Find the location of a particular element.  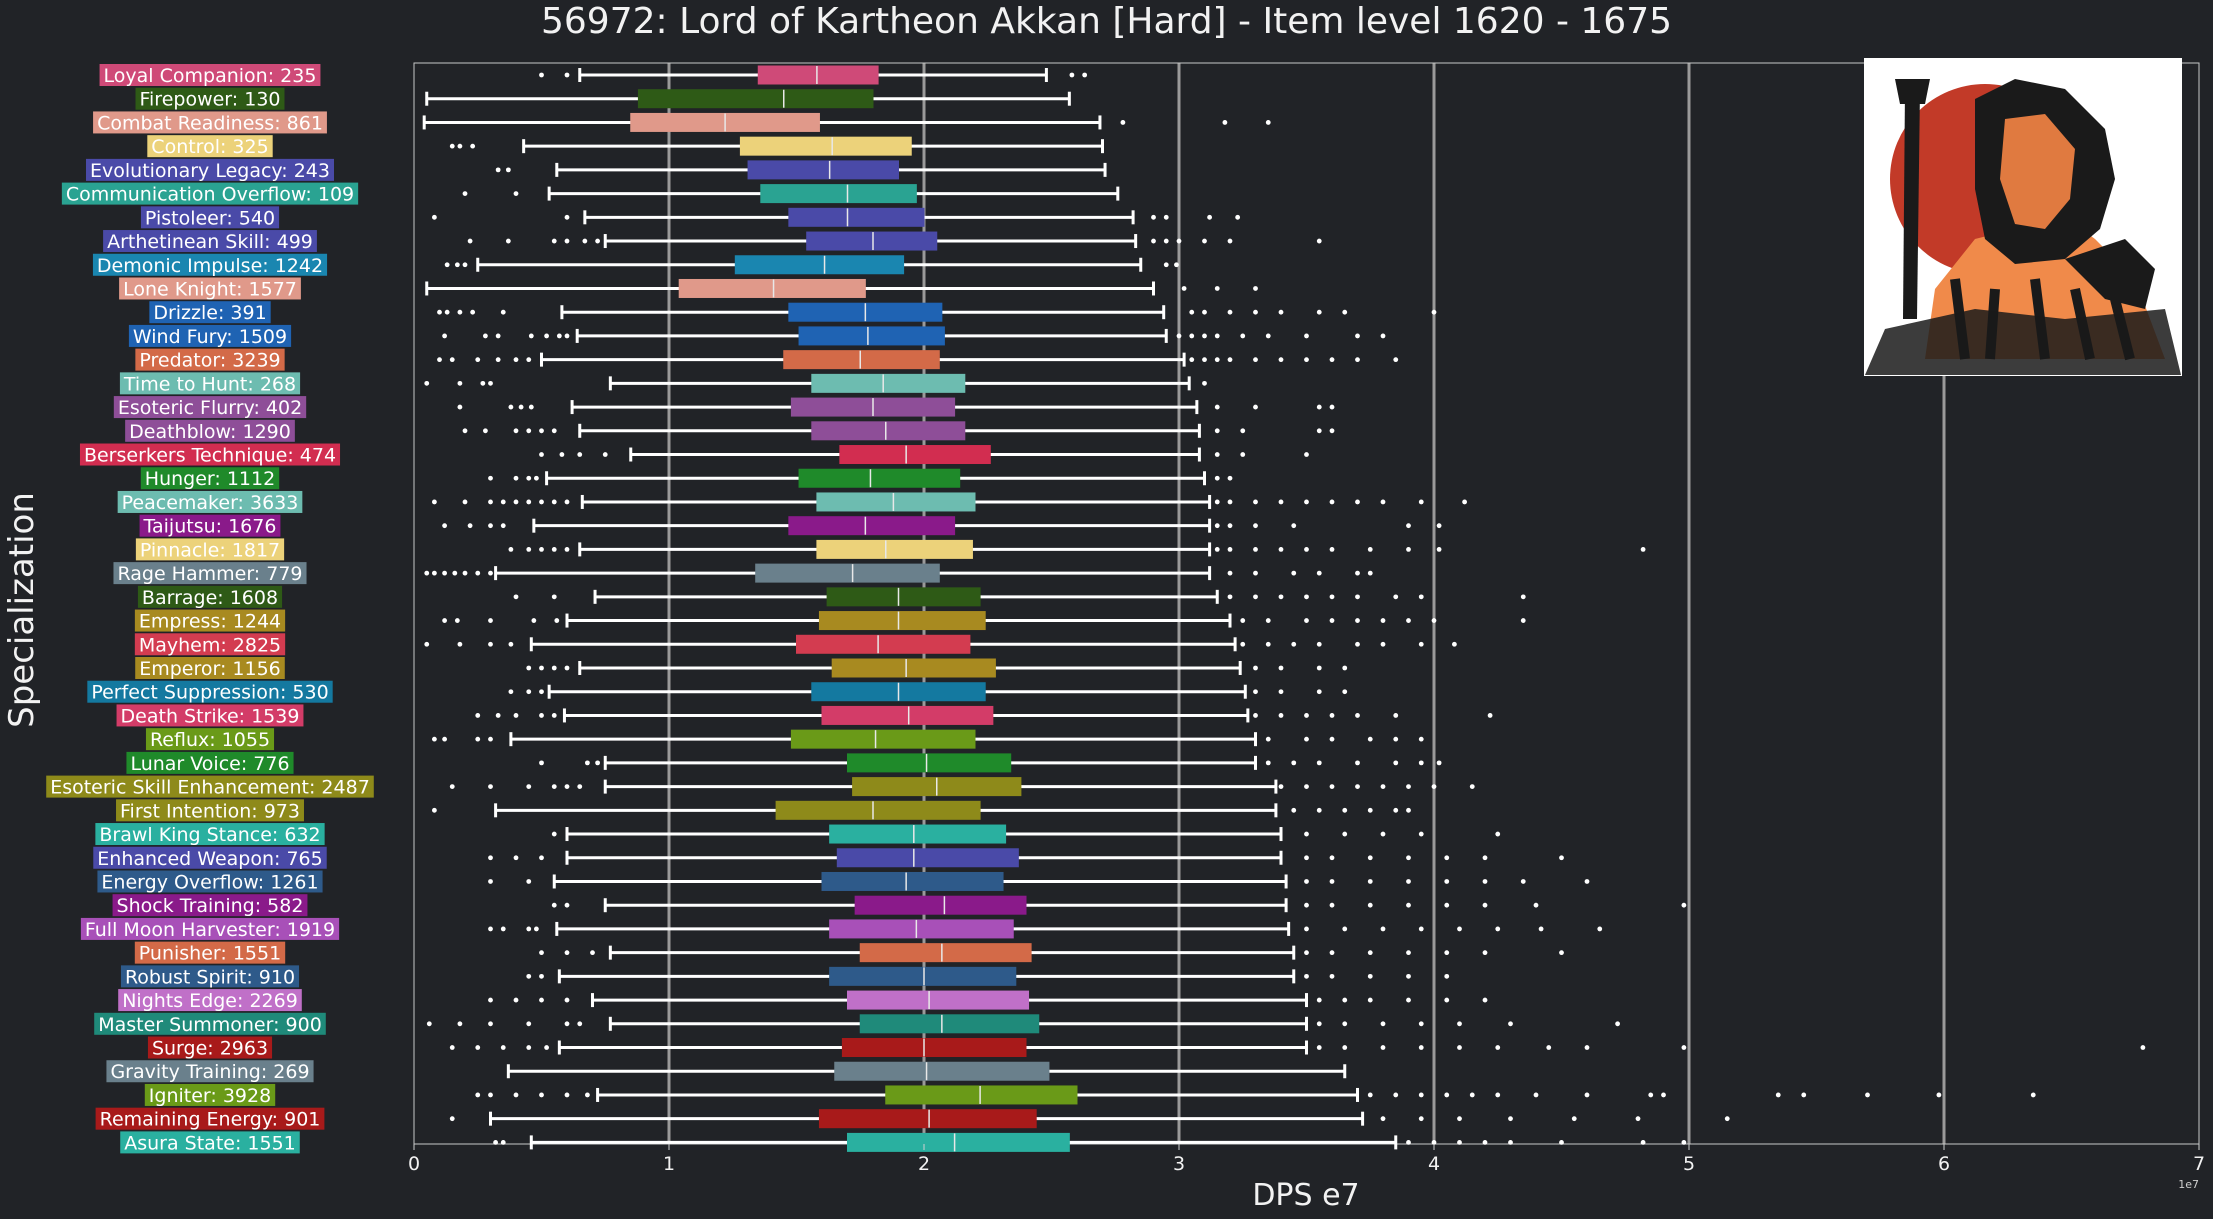

x-axis-ticks: 0 1 2 3 4 5 6 7 is located at coordinates (1306, 1159).